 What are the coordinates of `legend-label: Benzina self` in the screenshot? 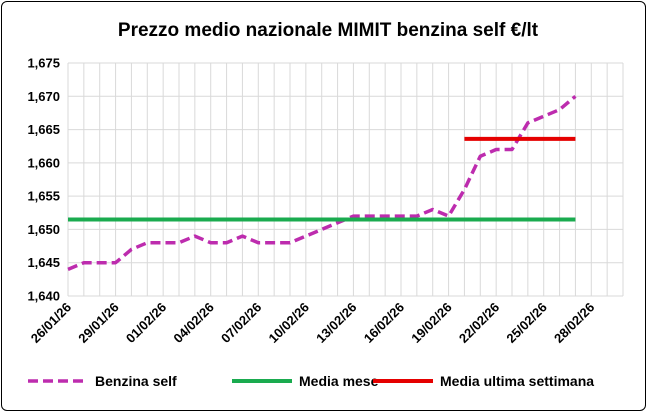 It's located at (136, 381).